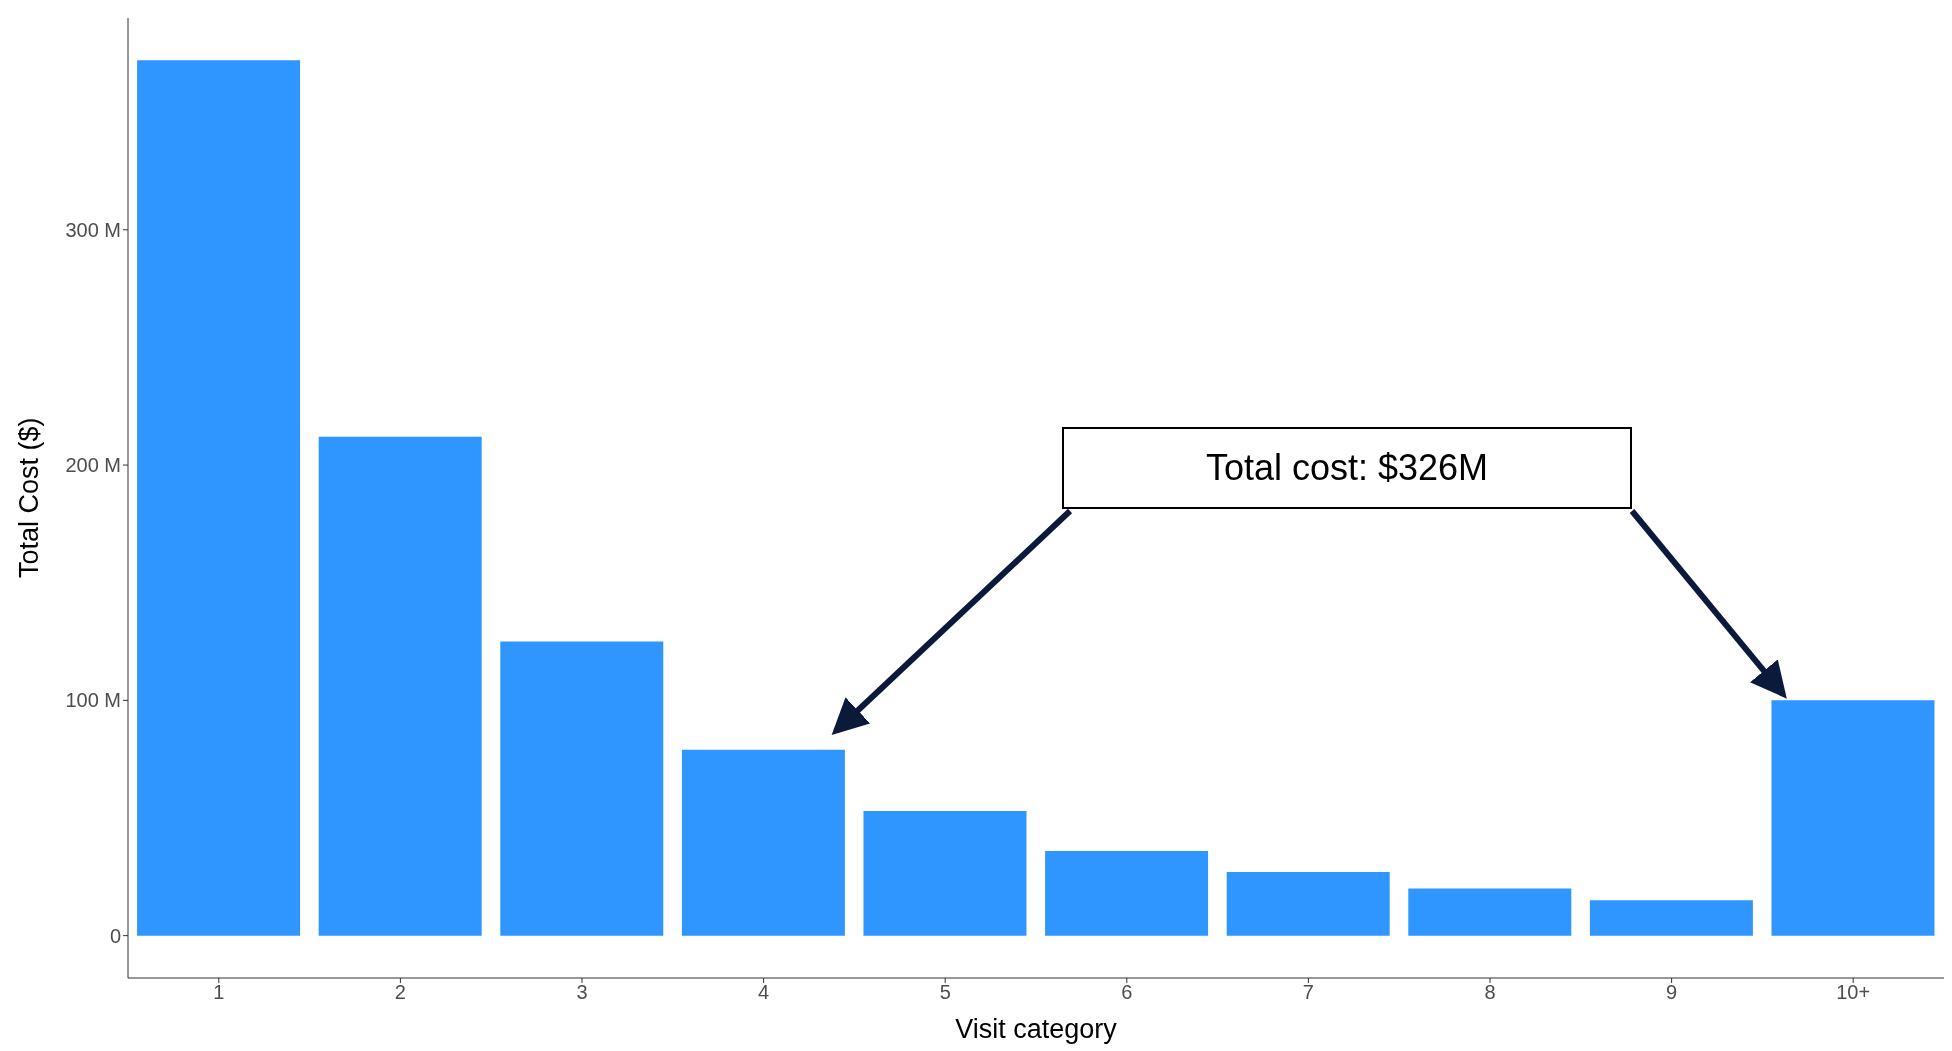 This screenshot has height=1051, width=1952. Describe the element at coordinates (93, 700) in the screenshot. I see `y-tick-label: 100 M` at that location.